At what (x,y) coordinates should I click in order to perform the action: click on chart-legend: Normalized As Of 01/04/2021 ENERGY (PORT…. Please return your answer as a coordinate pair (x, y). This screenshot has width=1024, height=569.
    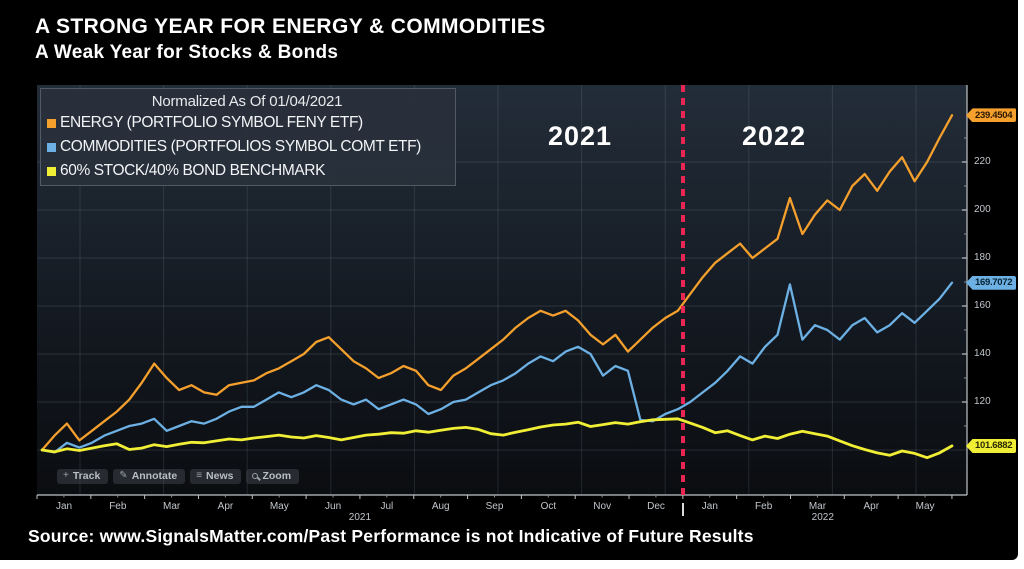
    Looking at the image, I should click on (248, 137).